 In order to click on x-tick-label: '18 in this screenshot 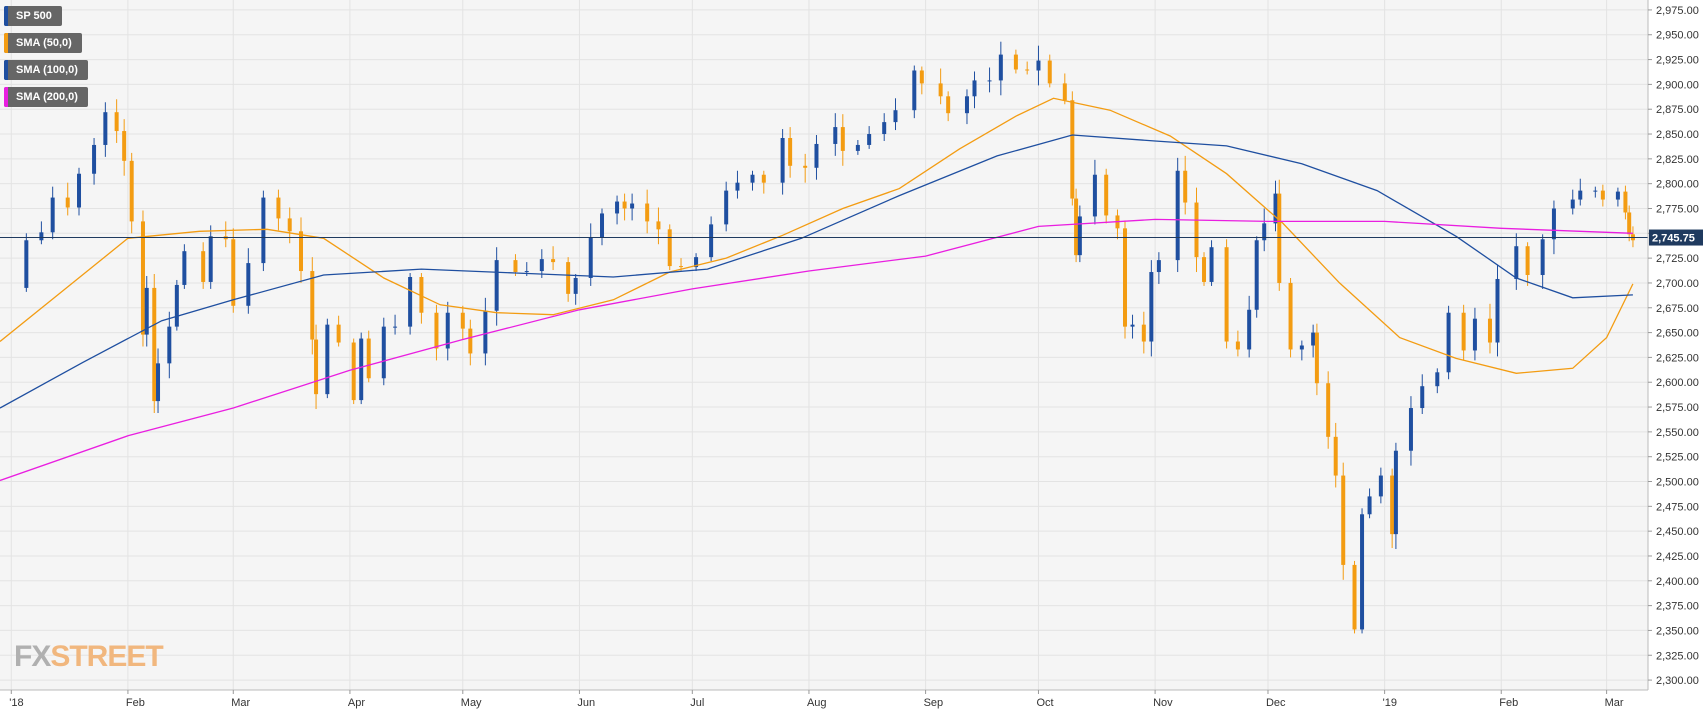, I will do `click(16, 703)`.